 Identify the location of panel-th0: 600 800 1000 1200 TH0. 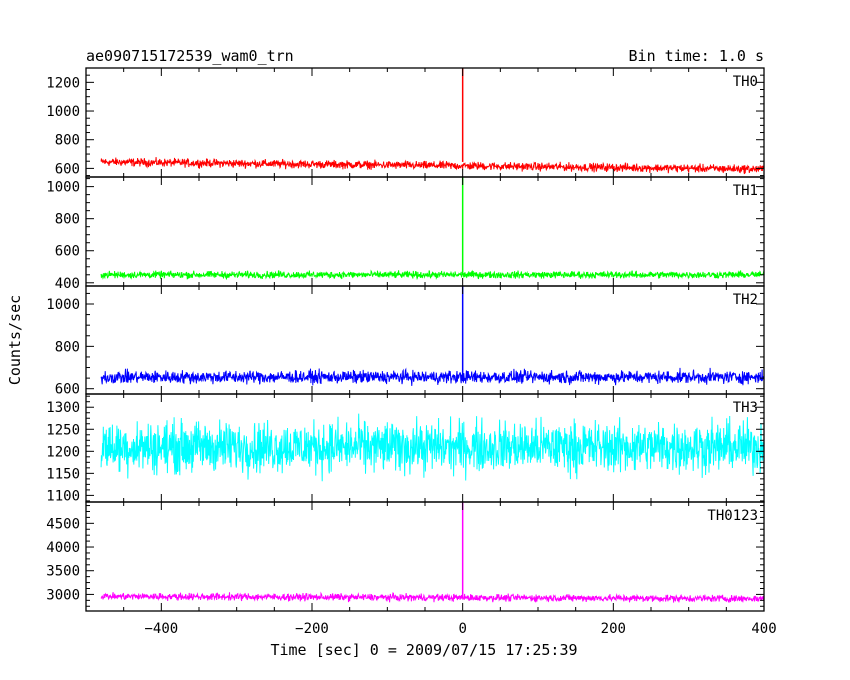
(405, 122).